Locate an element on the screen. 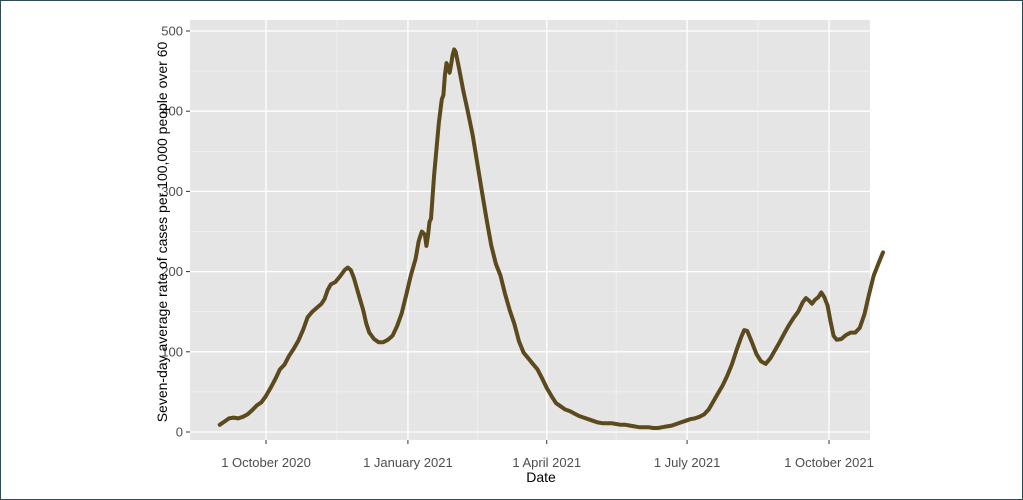 This screenshot has width=1023, height=500. x-tick-label: 1 April 2021 is located at coordinates (546, 462).